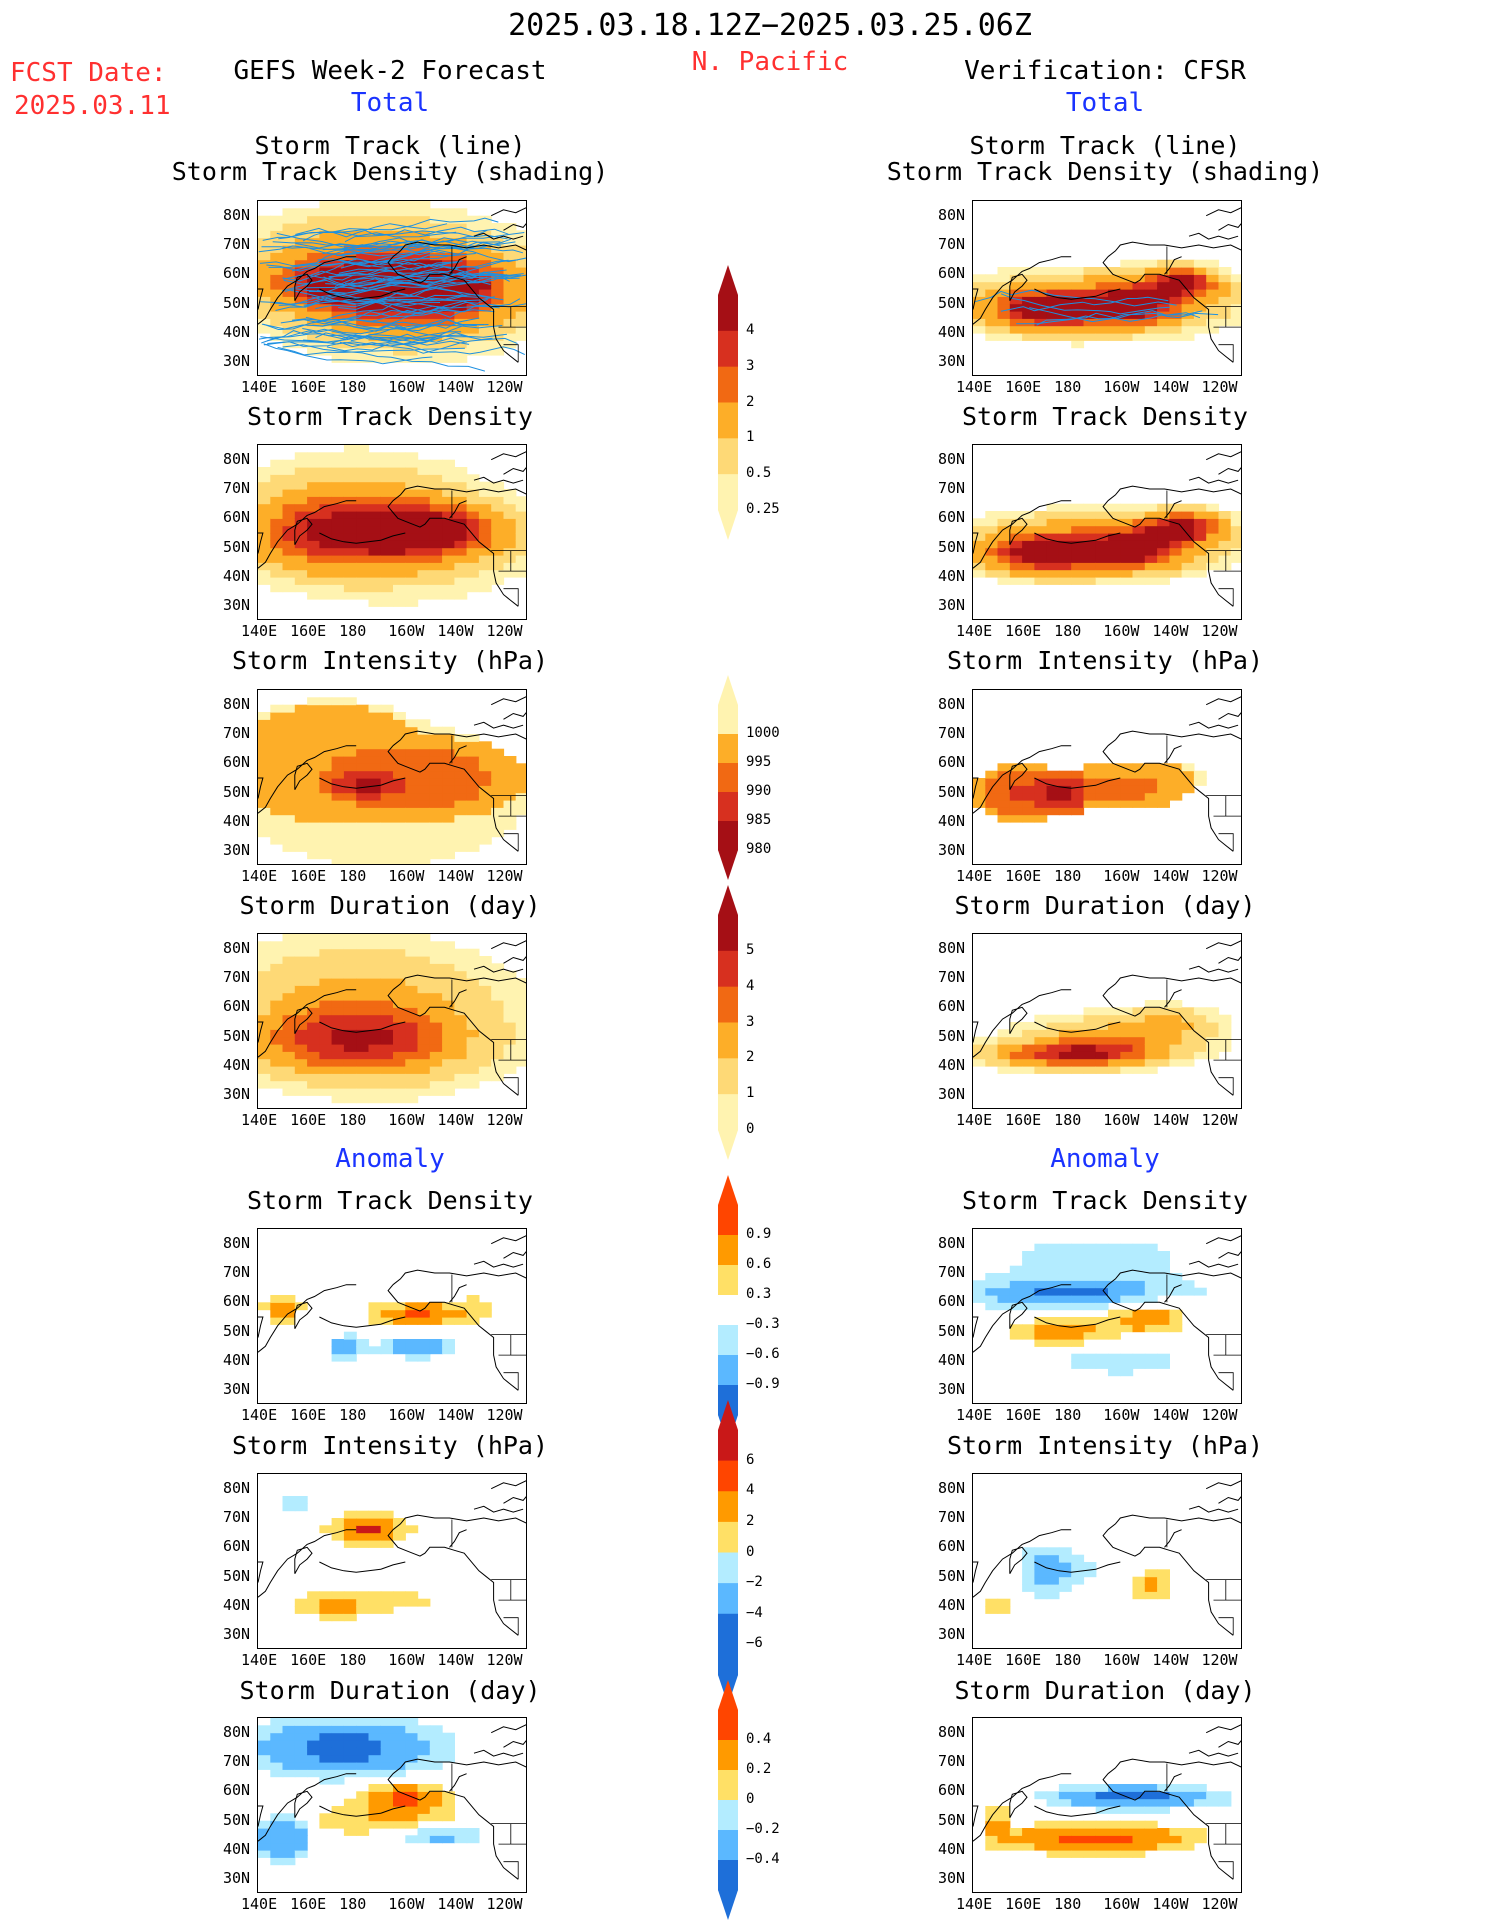  Describe the element at coordinates (432, 304) in the screenshot. I see `storm-track-line` at that location.